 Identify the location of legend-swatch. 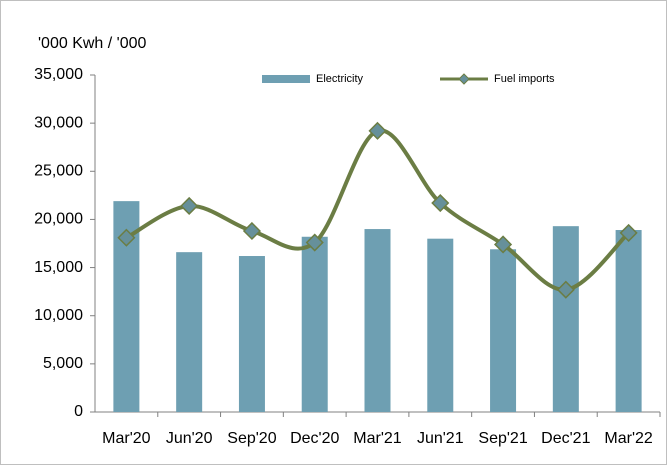
(286, 79).